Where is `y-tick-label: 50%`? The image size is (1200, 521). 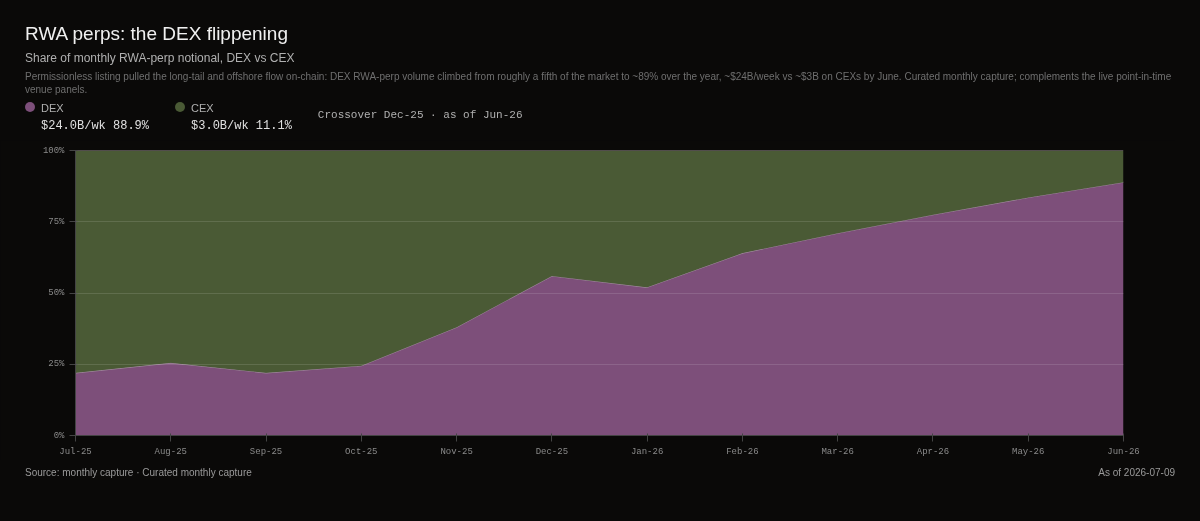 y-tick-label: 50% is located at coordinates (57, 292).